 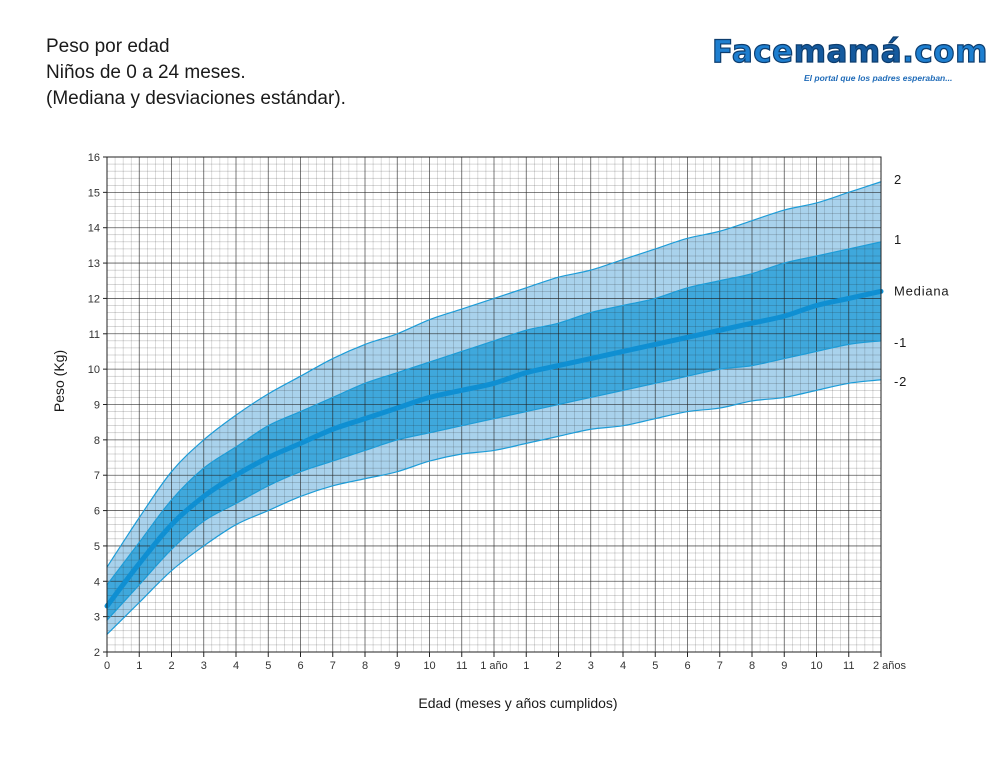 What do you see at coordinates (898, 239) in the screenshot?
I see `series-label-1: 1` at bounding box center [898, 239].